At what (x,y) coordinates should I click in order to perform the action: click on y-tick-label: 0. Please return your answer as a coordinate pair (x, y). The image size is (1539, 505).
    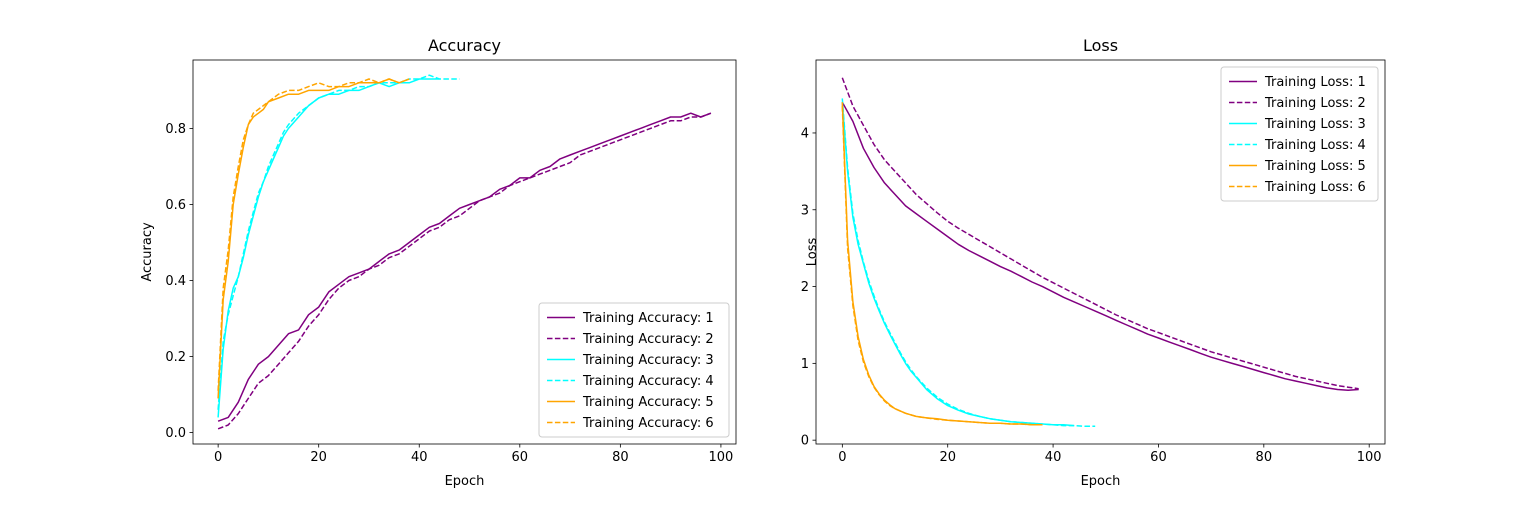
    Looking at the image, I should click on (805, 441).